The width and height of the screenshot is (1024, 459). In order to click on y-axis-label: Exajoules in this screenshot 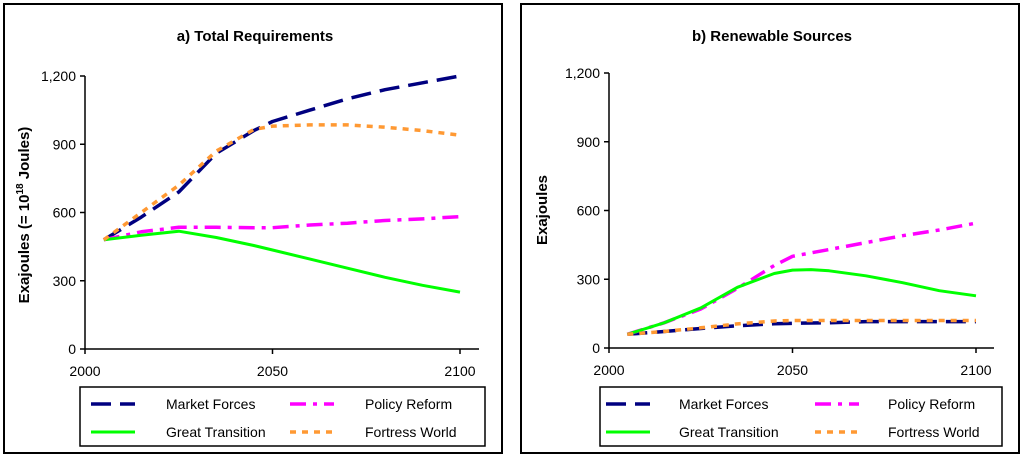, I will do `click(542, 210)`.